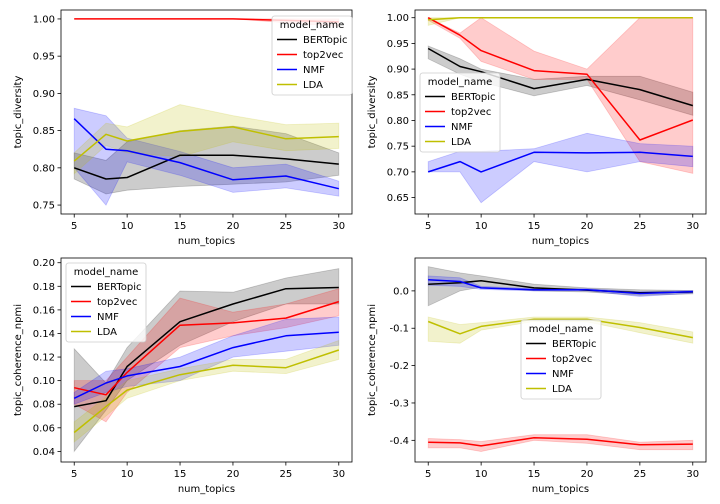  I want to click on band-BERTopic, so click(560, 286).